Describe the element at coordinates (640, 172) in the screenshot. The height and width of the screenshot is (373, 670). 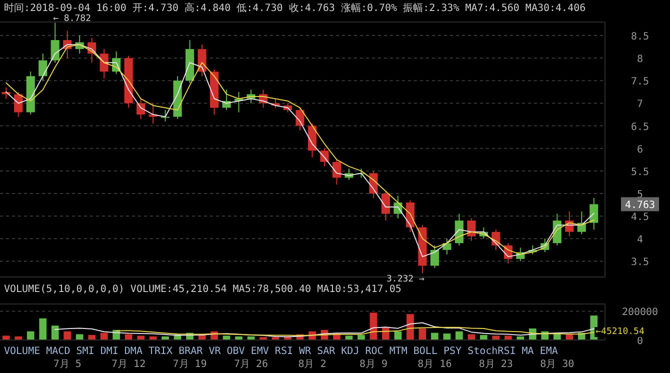
I see `y-tick-label: 5.5` at that location.